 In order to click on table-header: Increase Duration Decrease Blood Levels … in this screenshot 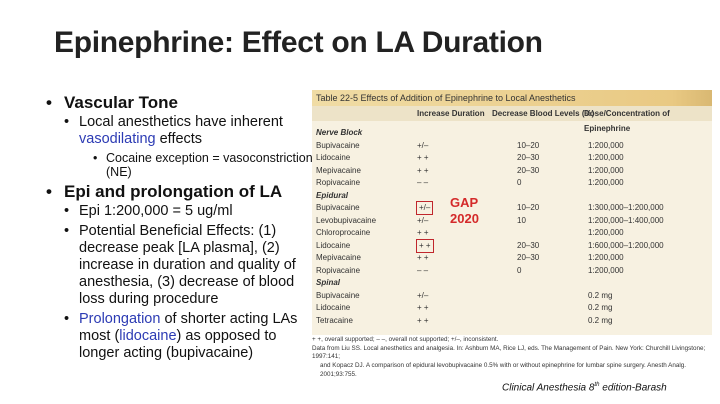, I will do `click(512, 119)`.